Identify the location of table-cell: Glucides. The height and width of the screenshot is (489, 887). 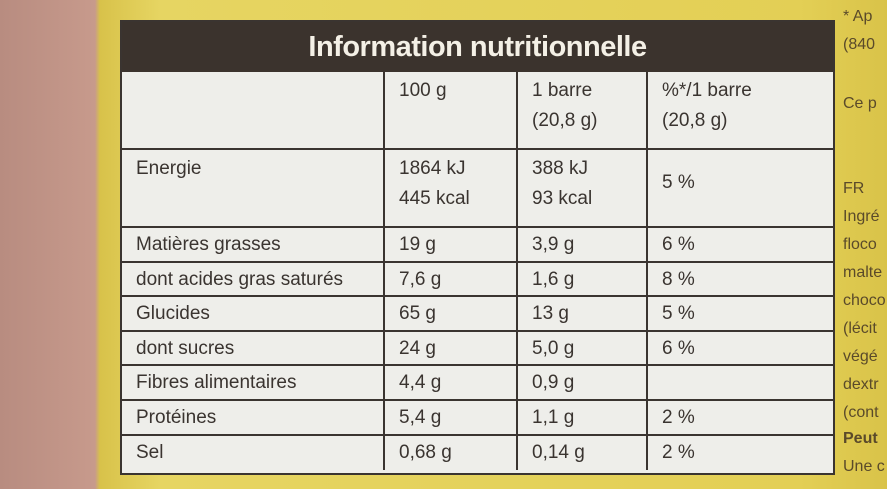
(253, 314).